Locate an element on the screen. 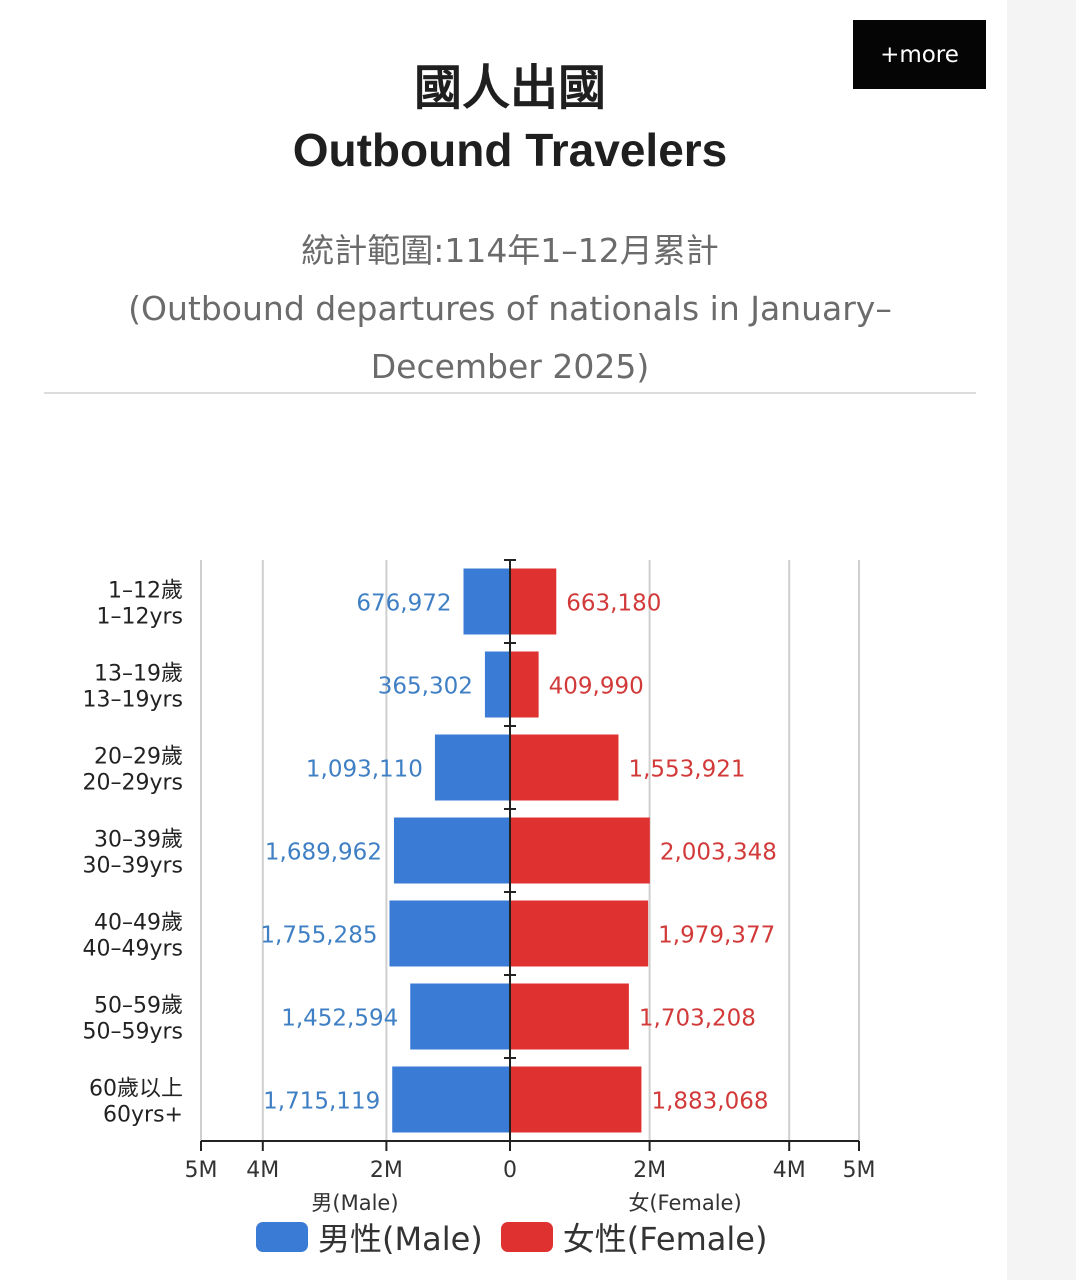 The image size is (1076, 1280). category-label-zh: 20–29歲 is located at coordinates (138, 757).